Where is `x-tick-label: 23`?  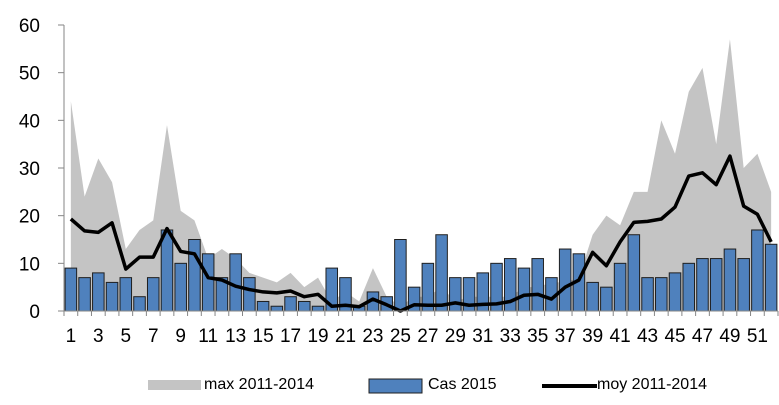 x-tick-label: 23 is located at coordinates (372, 336).